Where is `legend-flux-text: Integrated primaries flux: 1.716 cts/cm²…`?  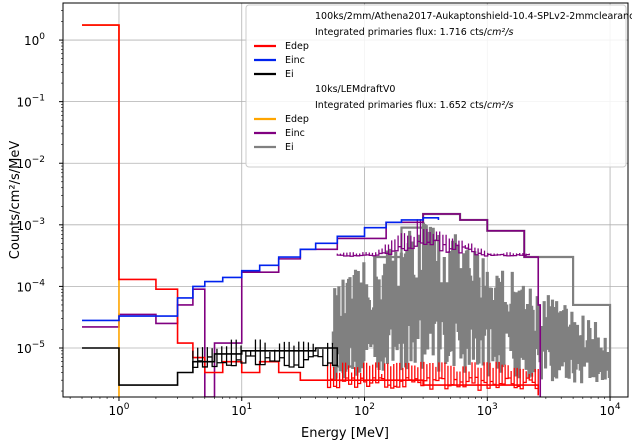 legend-flux-text: Integrated primaries flux: 1.716 cts/cm²… is located at coordinates (414, 32).